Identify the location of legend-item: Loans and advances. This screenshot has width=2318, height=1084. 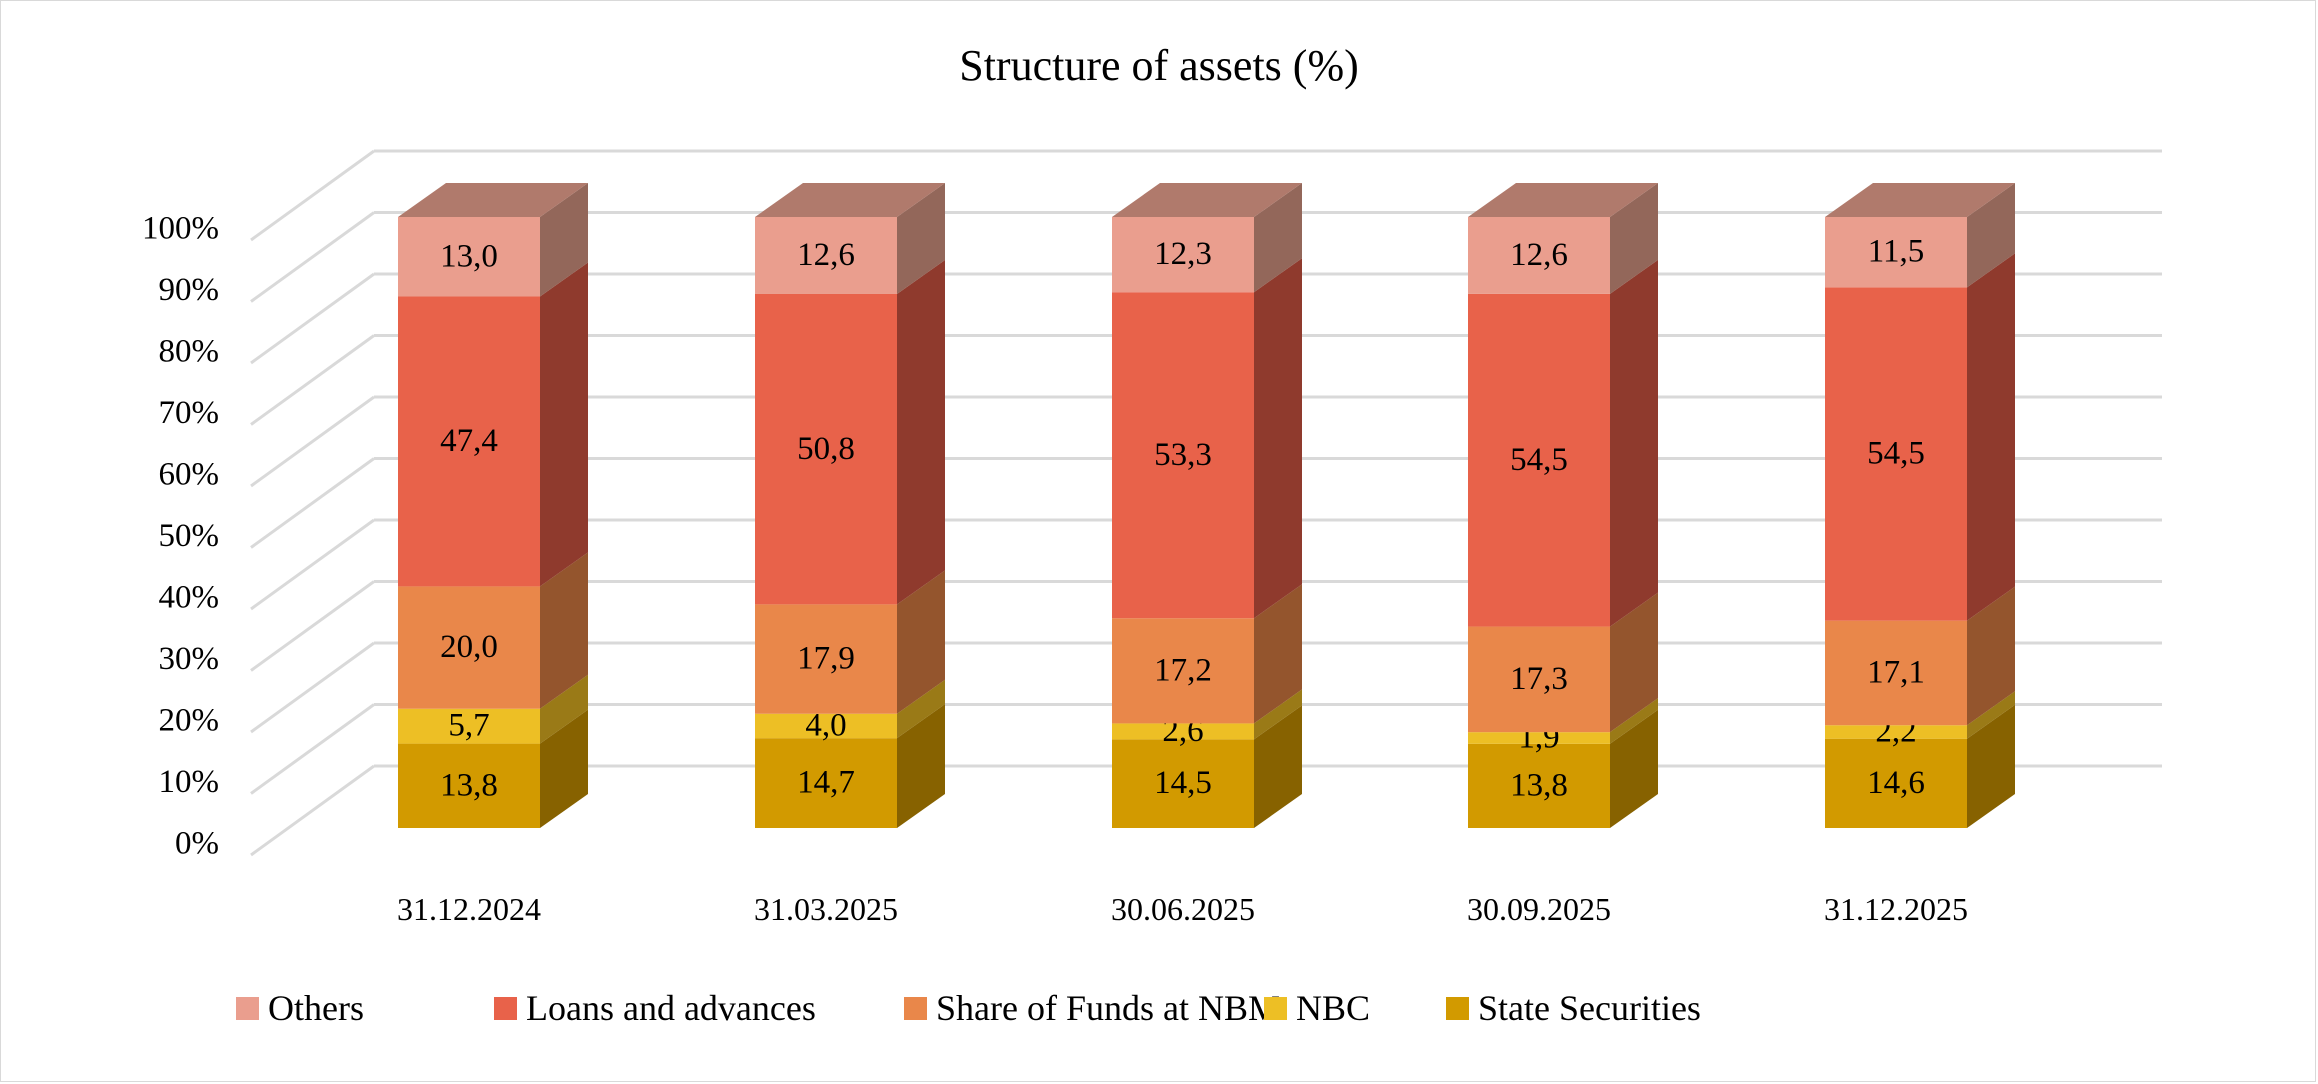
(655, 1008).